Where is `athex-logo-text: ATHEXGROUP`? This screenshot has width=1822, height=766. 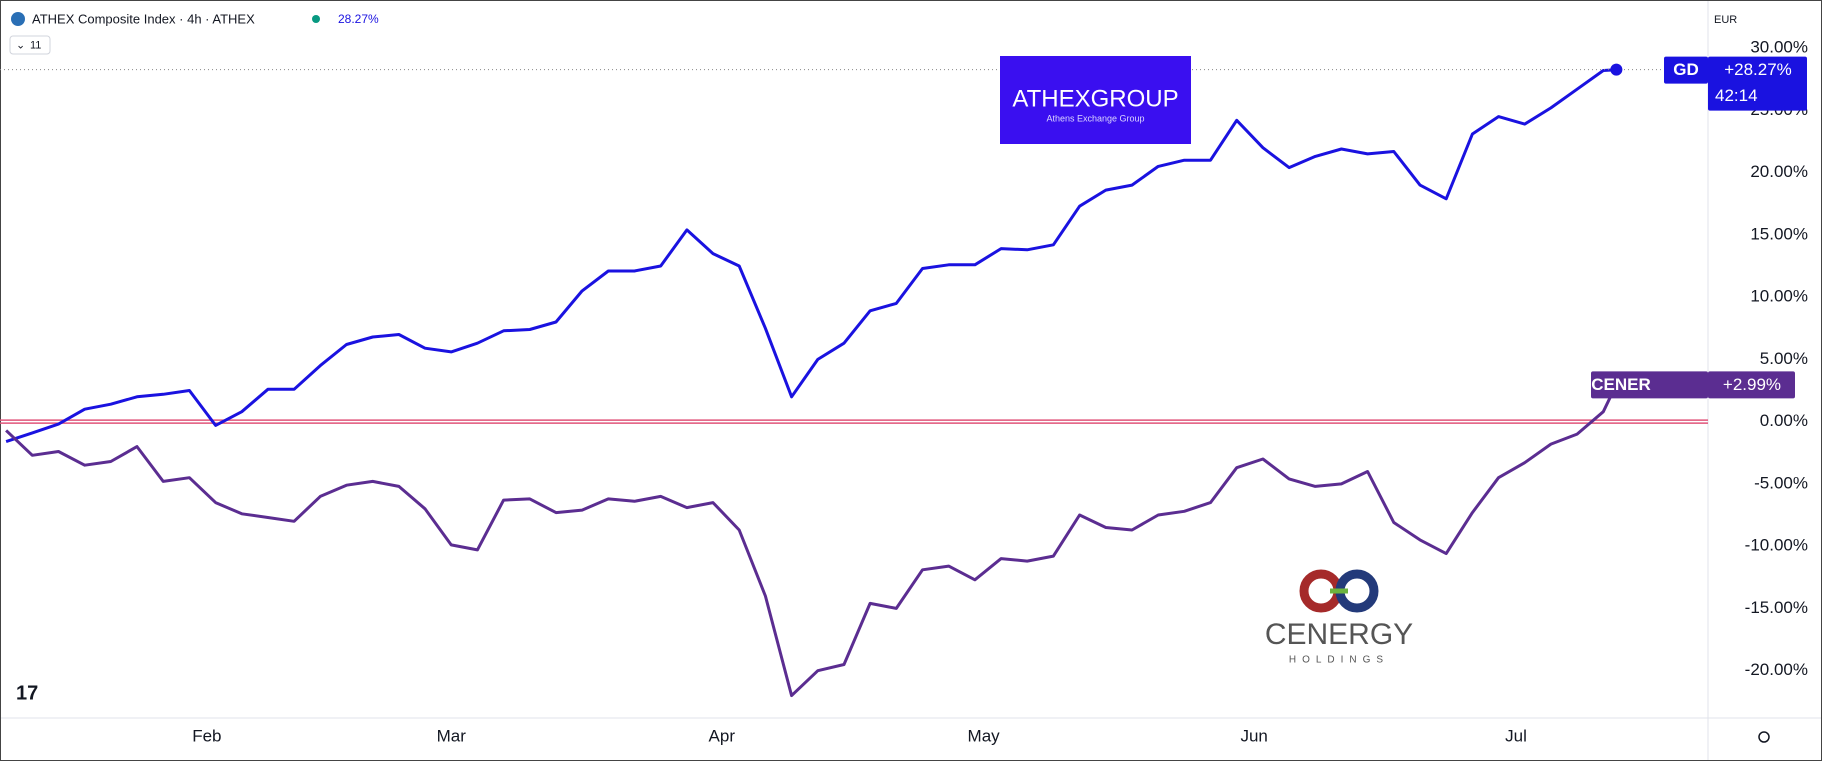 athex-logo-text: ATHEXGROUP is located at coordinates (1095, 98).